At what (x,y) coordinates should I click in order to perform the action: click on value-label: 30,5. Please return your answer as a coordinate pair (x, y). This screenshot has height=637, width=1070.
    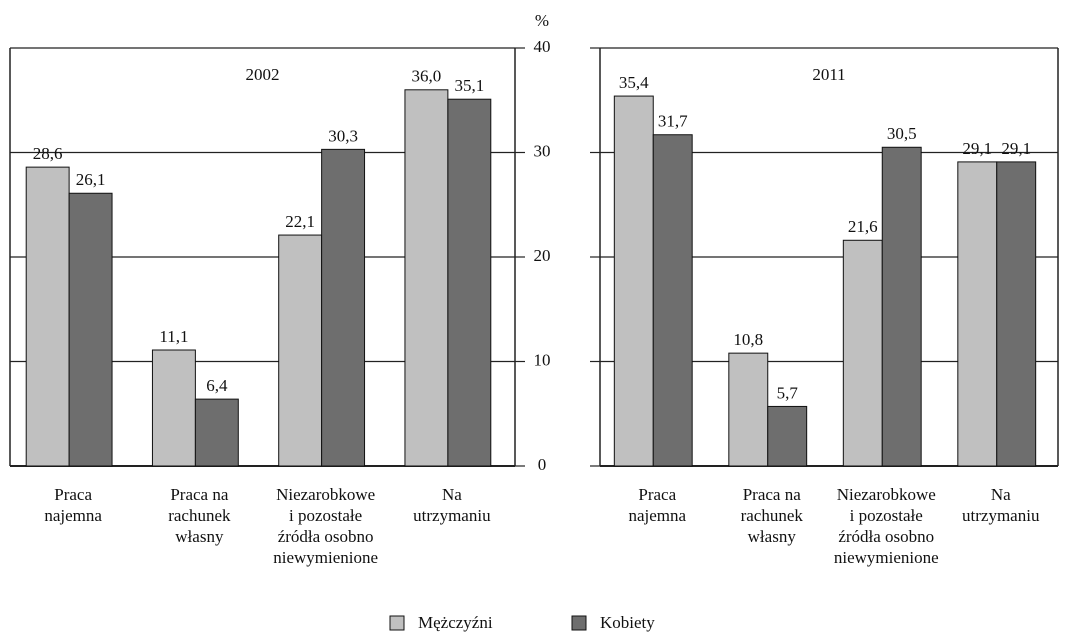
    Looking at the image, I should click on (902, 133).